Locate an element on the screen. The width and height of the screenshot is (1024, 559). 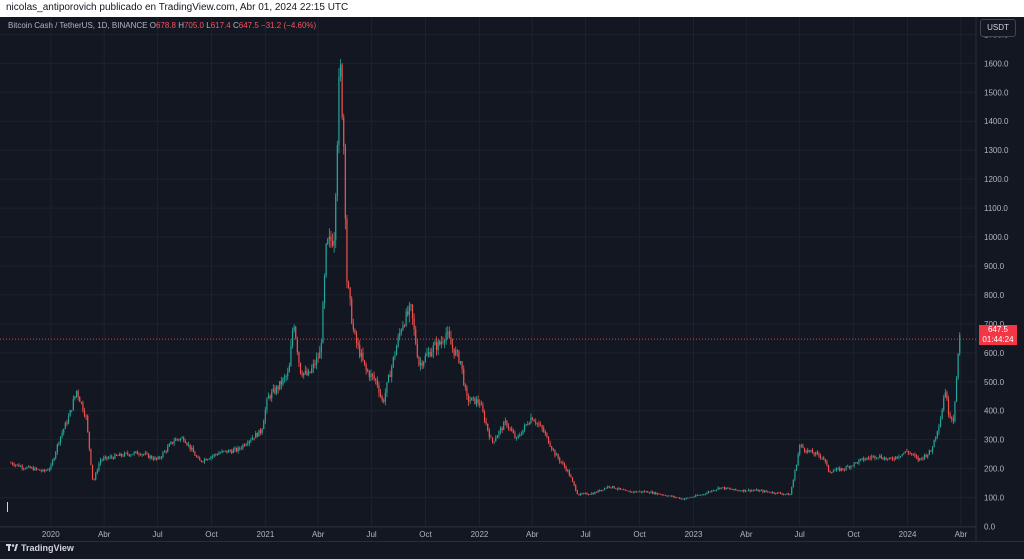
legend-low: 617.4 is located at coordinates (220, 25).